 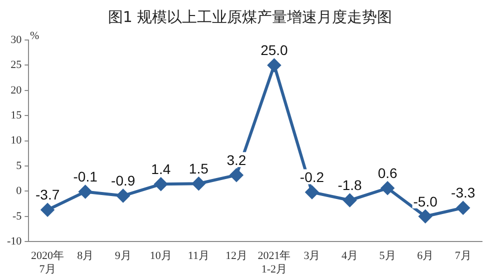 What do you see at coordinates (425, 256) in the screenshot?
I see `x-tick-label: 6月` at bounding box center [425, 256].